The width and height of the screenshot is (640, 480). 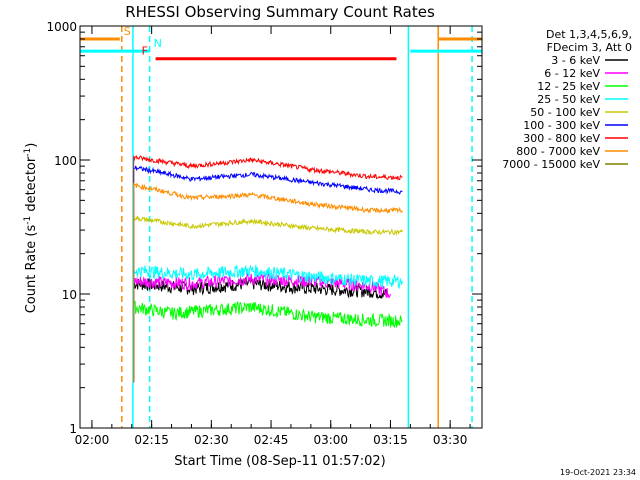 I want to click on y-axis-label-part-0: Count Rate (s, so click(x=31, y=269).